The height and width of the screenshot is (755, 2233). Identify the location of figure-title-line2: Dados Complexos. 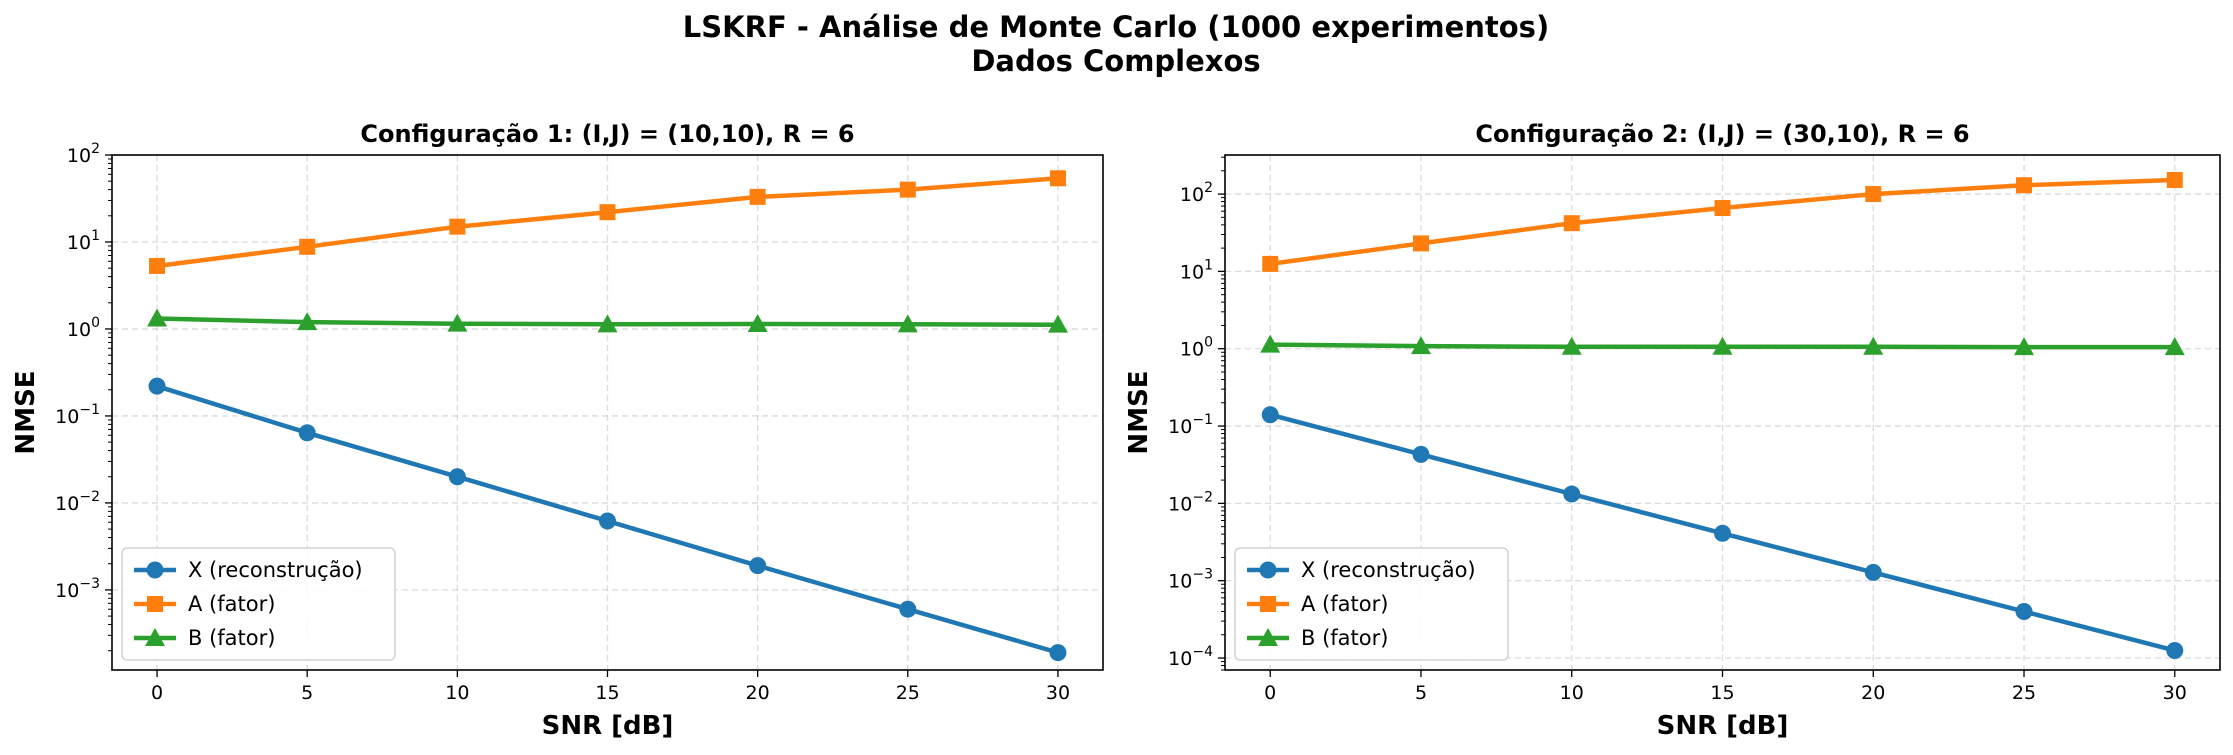
(1115, 61).